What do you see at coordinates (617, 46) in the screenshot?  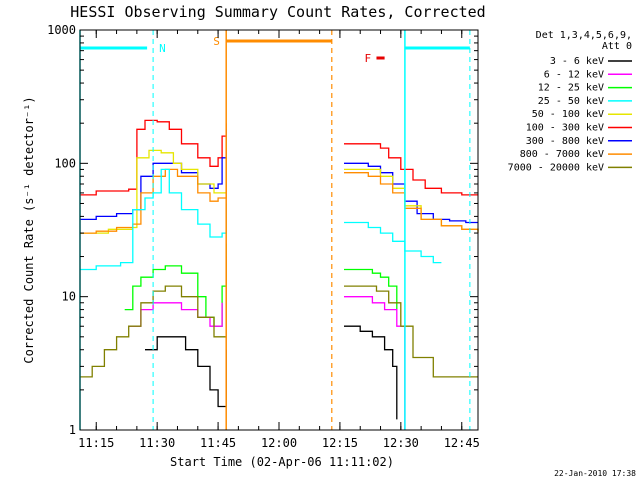 I see `legend-header-1: Att 0` at bounding box center [617, 46].